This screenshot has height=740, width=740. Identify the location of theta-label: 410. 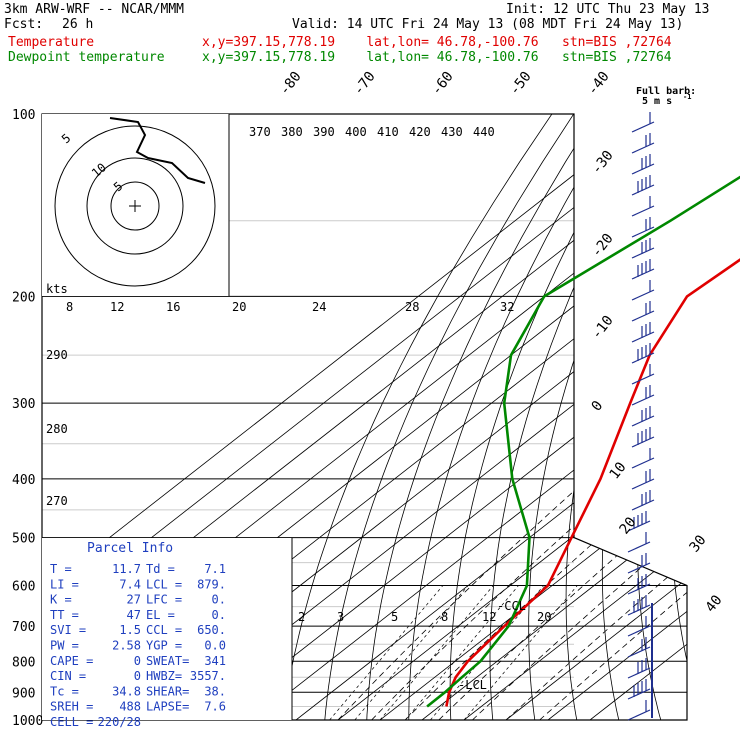
(388, 132).